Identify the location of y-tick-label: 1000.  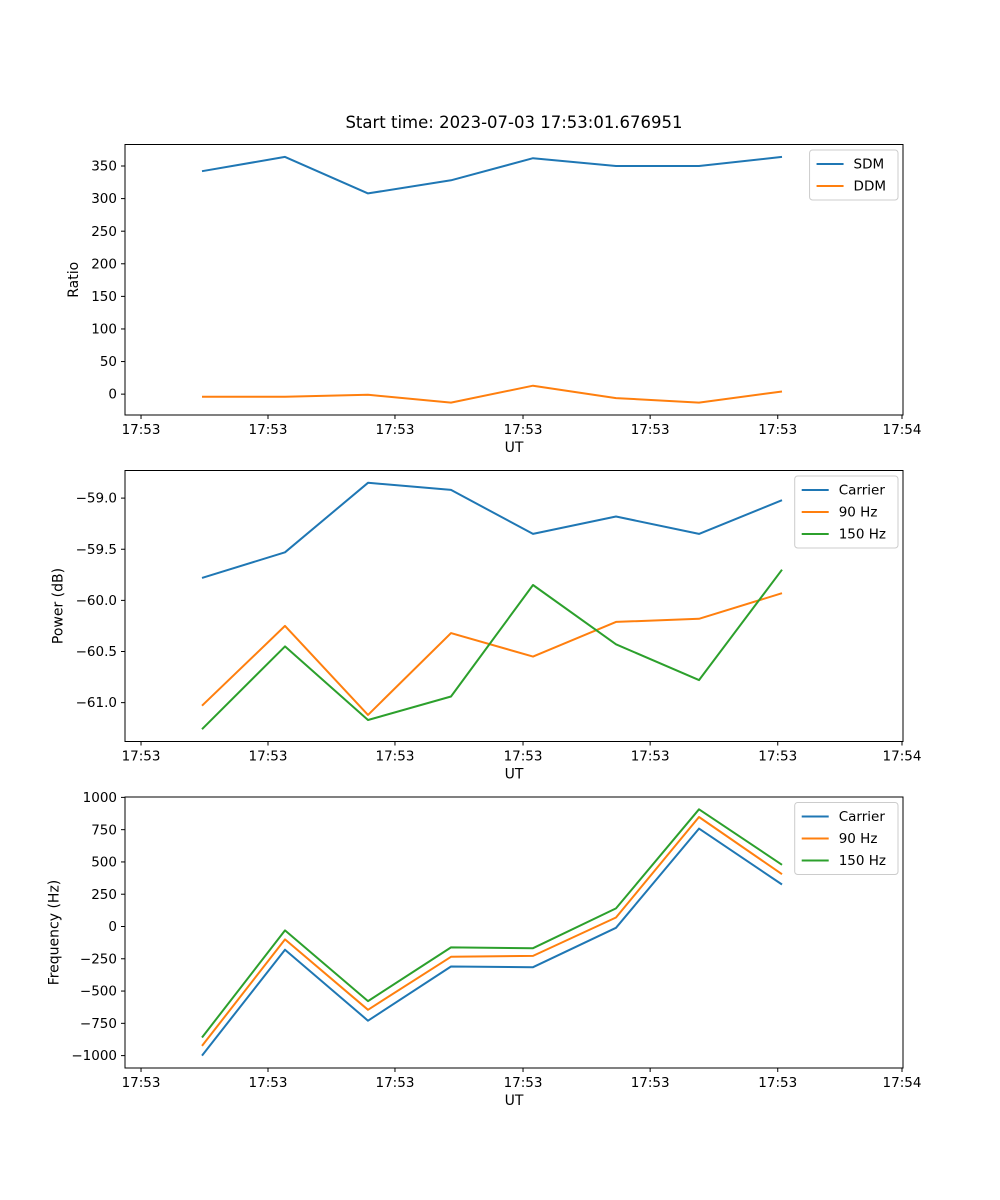
(100, 798).